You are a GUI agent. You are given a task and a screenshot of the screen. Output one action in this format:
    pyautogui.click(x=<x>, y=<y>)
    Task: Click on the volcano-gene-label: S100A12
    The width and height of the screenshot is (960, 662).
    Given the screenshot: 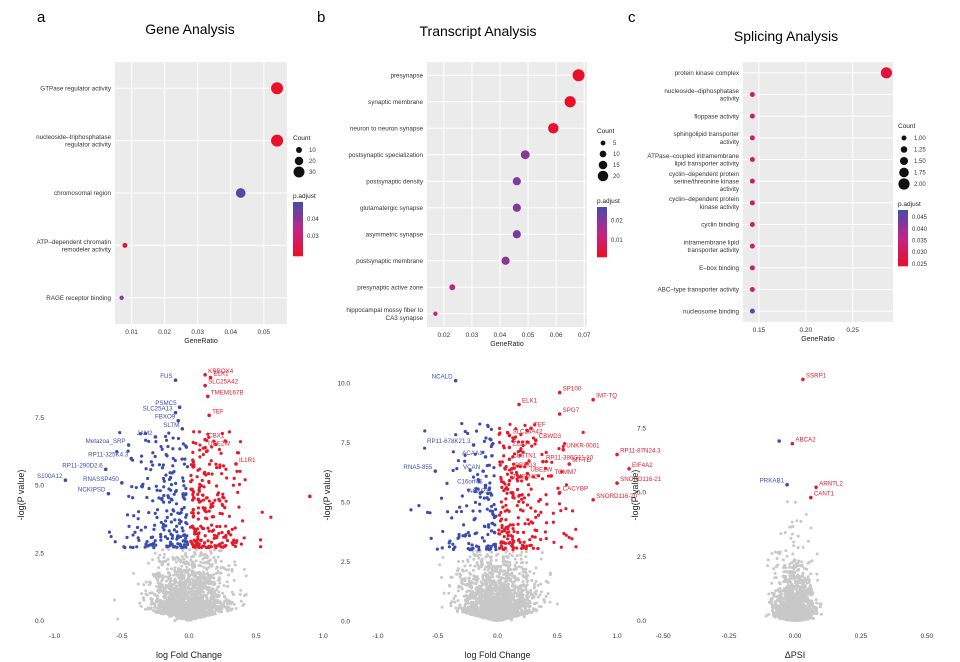 What is the action you would take?
    pyautogui.click(x=50, y=476)
    